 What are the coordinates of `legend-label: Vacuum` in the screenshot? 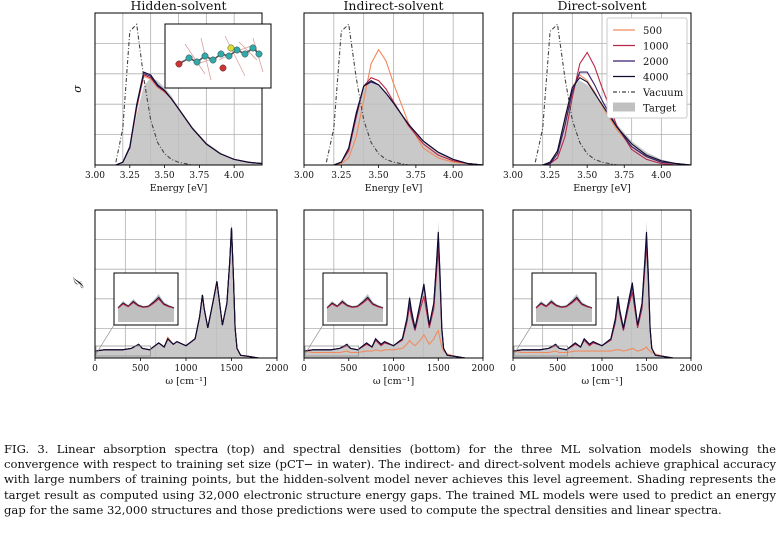 It's located at (663, 93).